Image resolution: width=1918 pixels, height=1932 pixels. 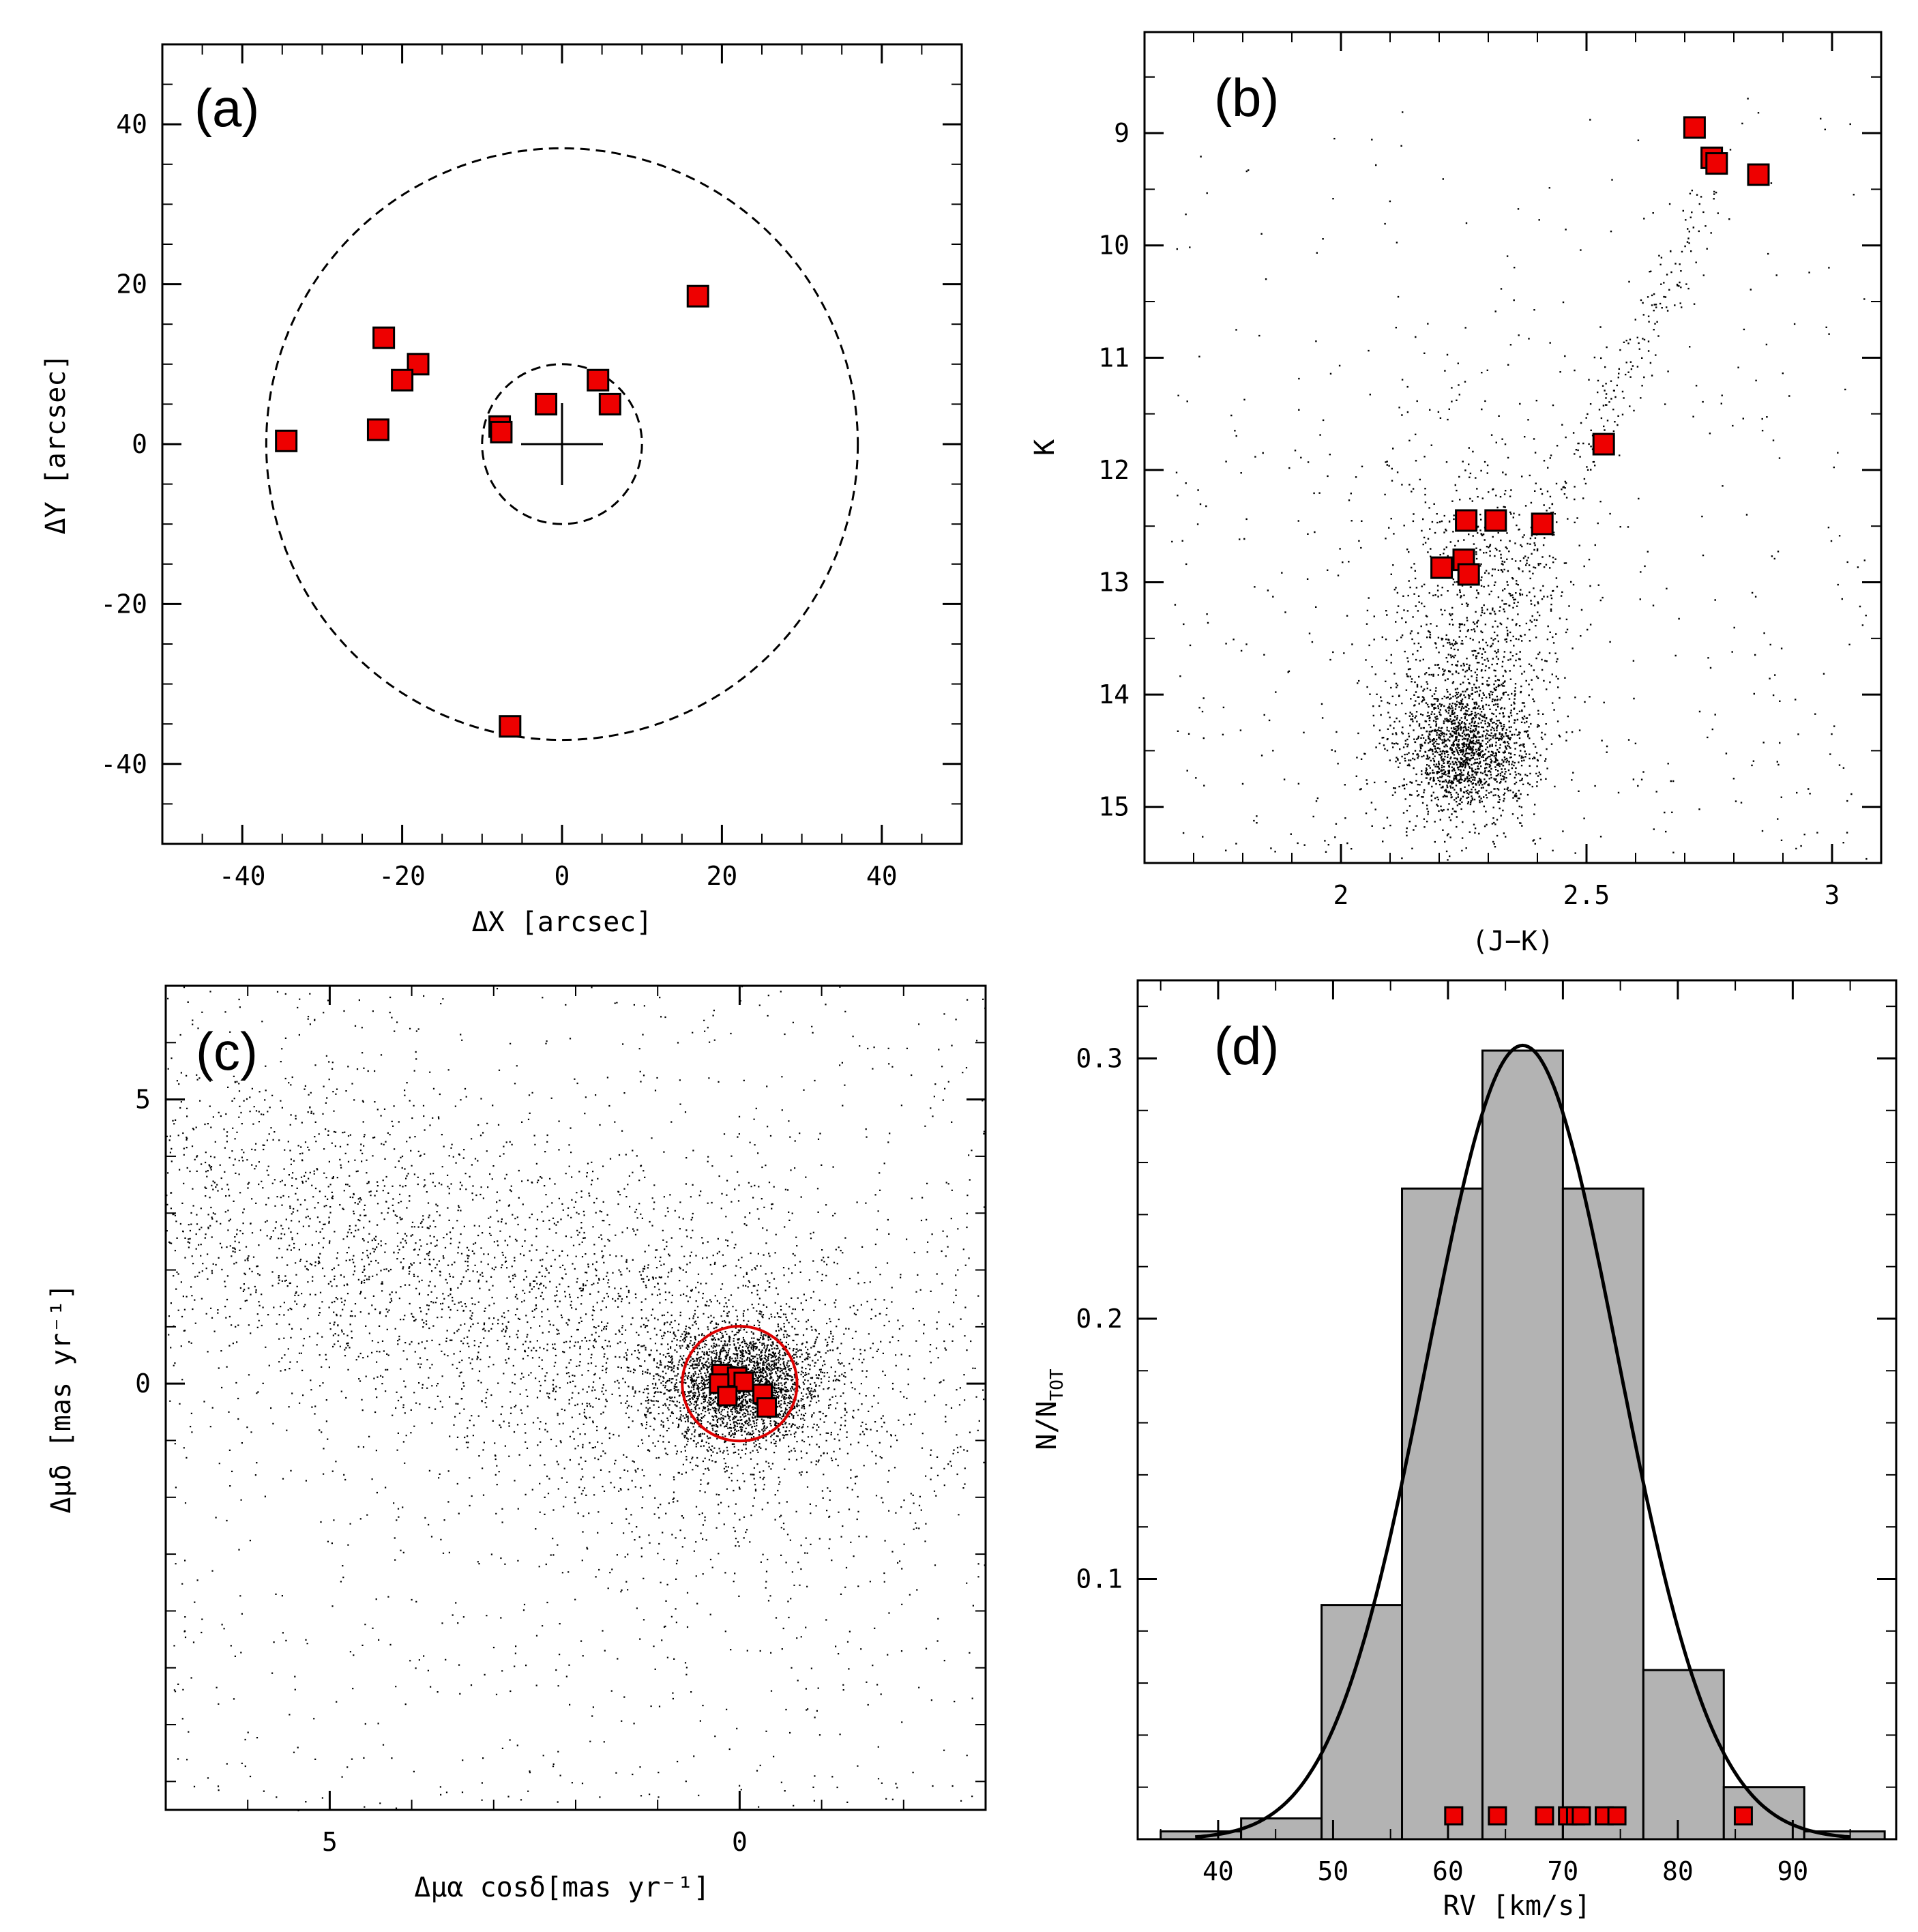 I want to click on y-tick-label: 11, so click(x=1114, y=357).